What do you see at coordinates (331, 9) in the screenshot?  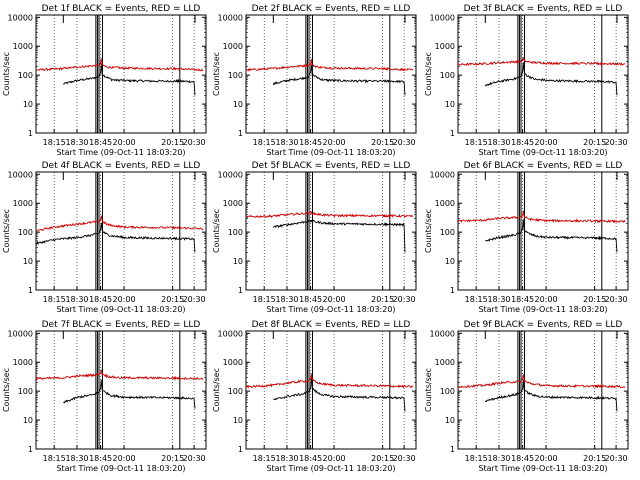 I see `panel-title: Det 2f BLACK = Events, RED = LLD` at bounding box center [331, 9].